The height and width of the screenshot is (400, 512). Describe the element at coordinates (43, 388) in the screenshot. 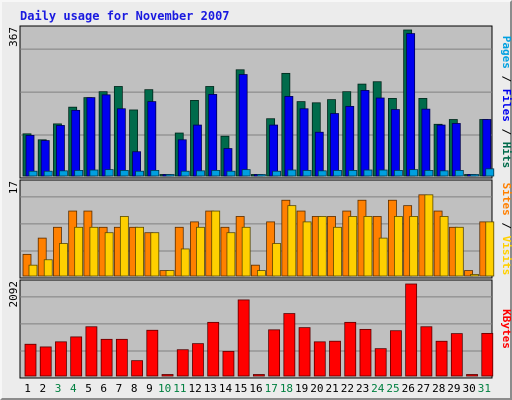

I see `x-tick-label: 2` at that location.